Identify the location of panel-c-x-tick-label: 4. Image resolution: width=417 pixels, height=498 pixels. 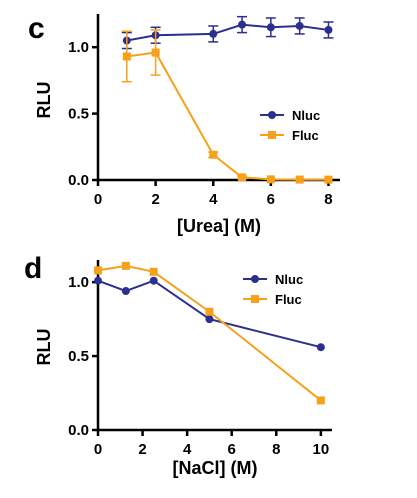
(213, 199).